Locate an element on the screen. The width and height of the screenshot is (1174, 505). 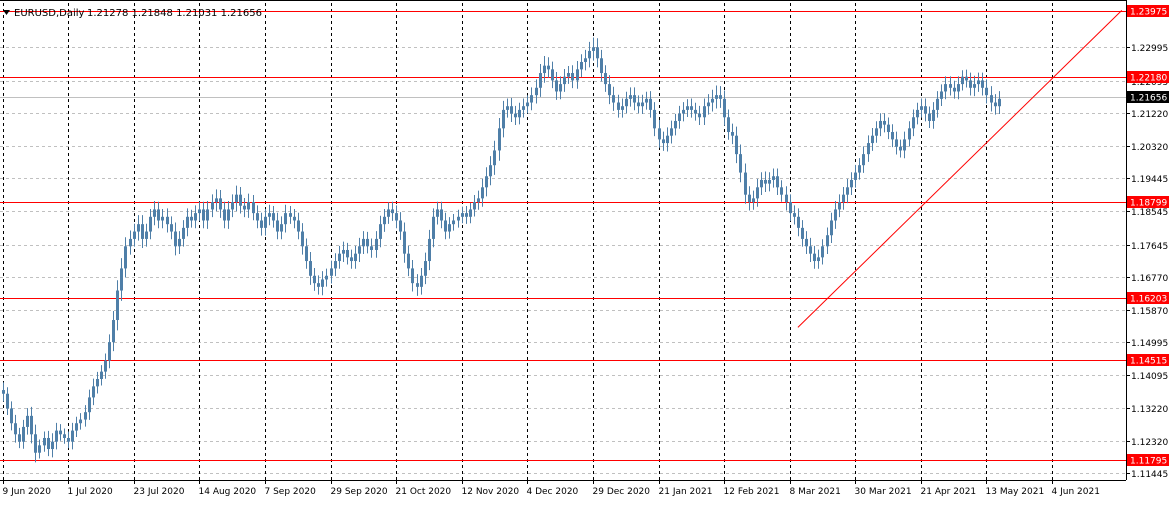
level-price-badge: 1.11795 is located at coordinates (1148, 460).